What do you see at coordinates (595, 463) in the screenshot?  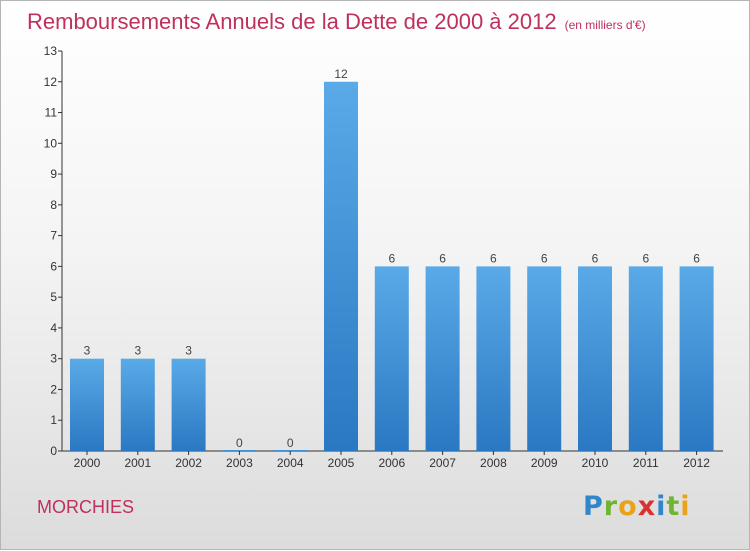 I see `x-tick-label-2010: 2010` at bounding box center [595, 463].